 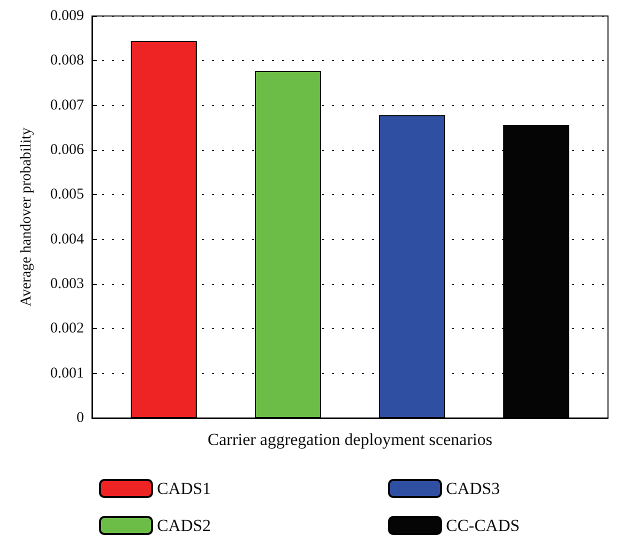 I want to click on legend-label: CADS2, so click(x=184, y=525).